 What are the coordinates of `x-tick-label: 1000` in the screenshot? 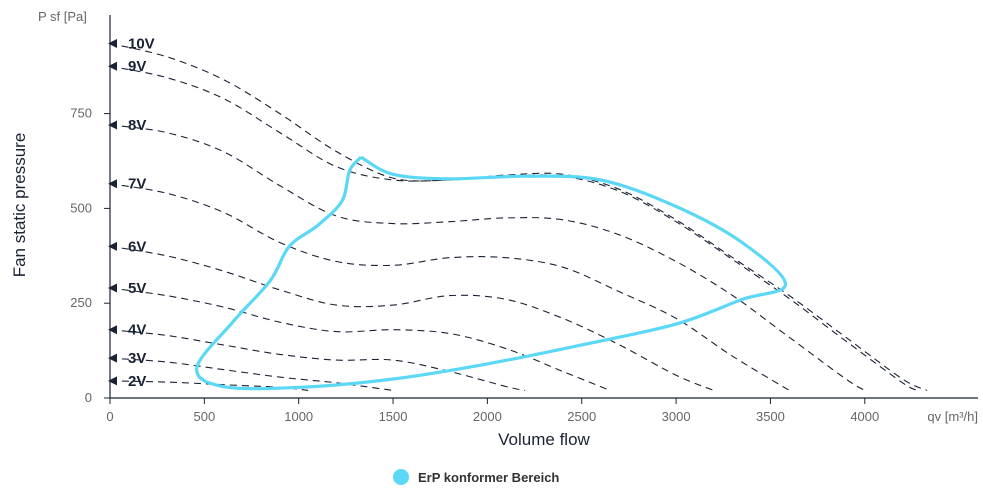 It's located at (298, 416).